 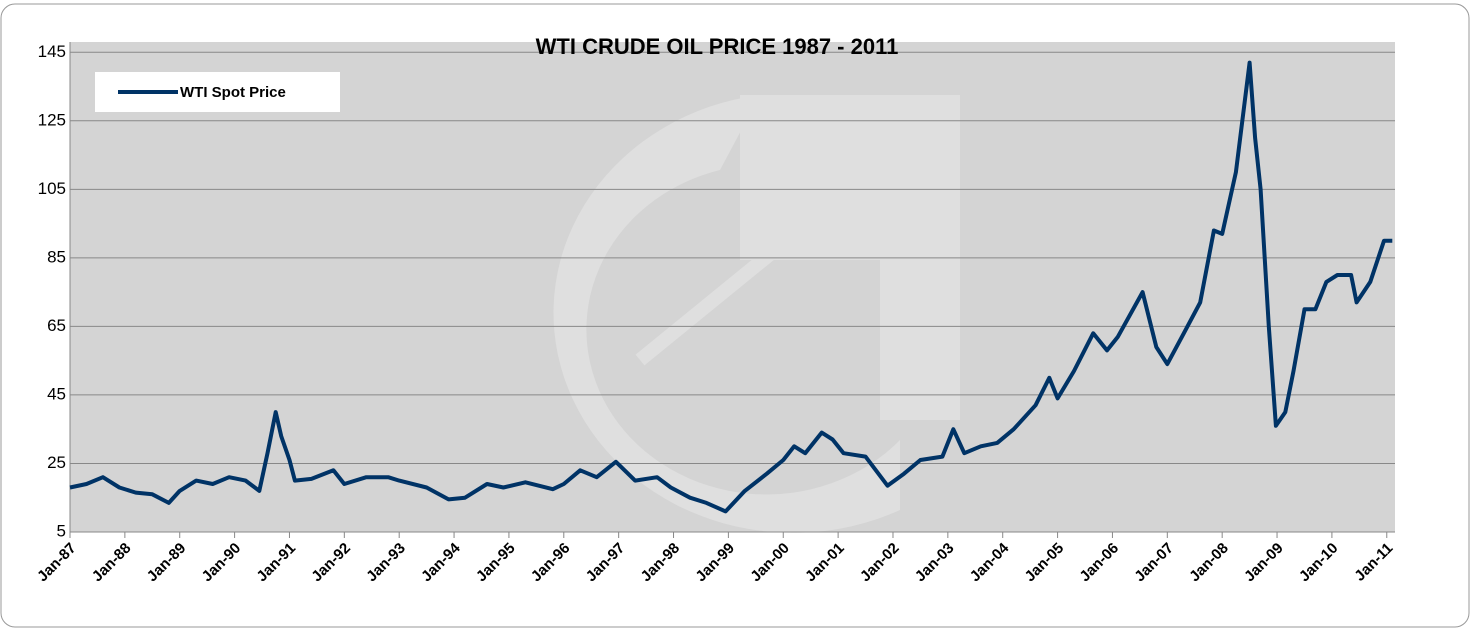 What do you see at coordinates (56, 325) in the screenshot?
I see `y-tick-label: 65` at bounding box center [56, 325].